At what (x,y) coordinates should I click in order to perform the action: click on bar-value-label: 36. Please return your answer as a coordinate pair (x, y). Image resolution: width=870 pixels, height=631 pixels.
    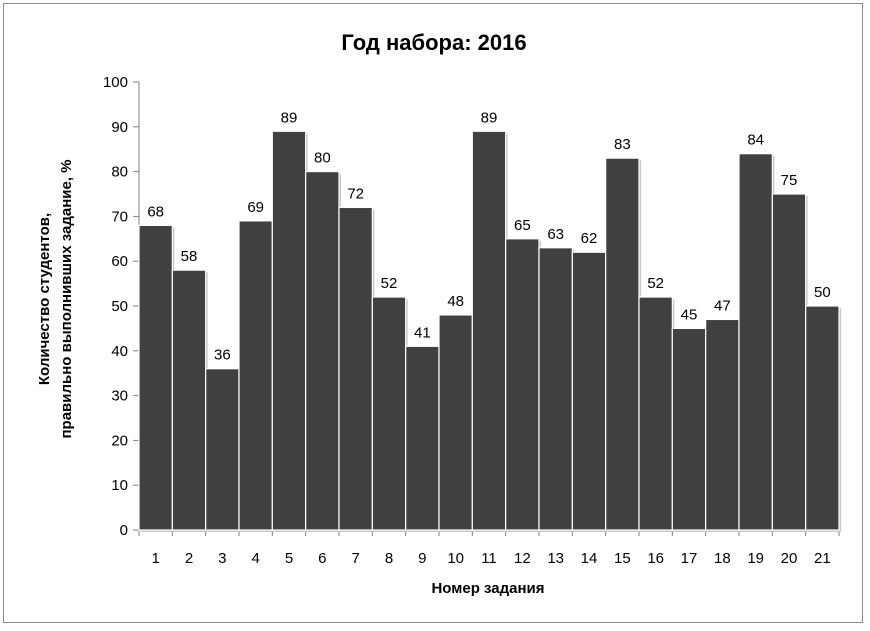
    Looking at the image, I should click on (222, 355).